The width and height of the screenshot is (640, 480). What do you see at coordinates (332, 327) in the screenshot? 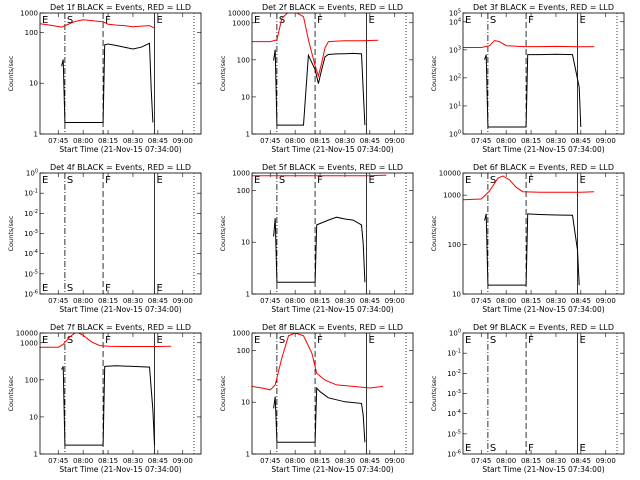
I see `chart-title: Det 8f BLACK = Events, RED = LLD` at bounding box center [332, 327].